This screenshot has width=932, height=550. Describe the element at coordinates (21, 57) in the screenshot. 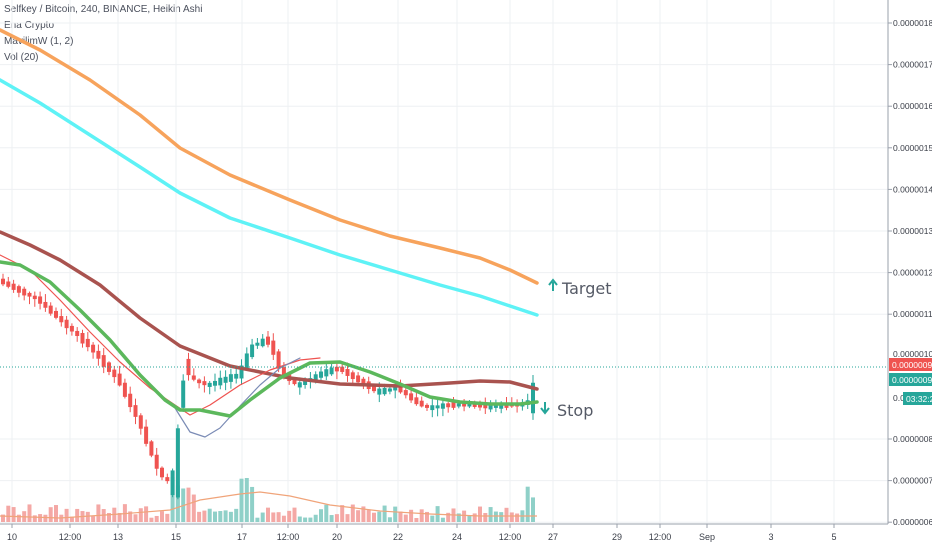

I see `legend-indicator-vol: Vol (20)` at that location.